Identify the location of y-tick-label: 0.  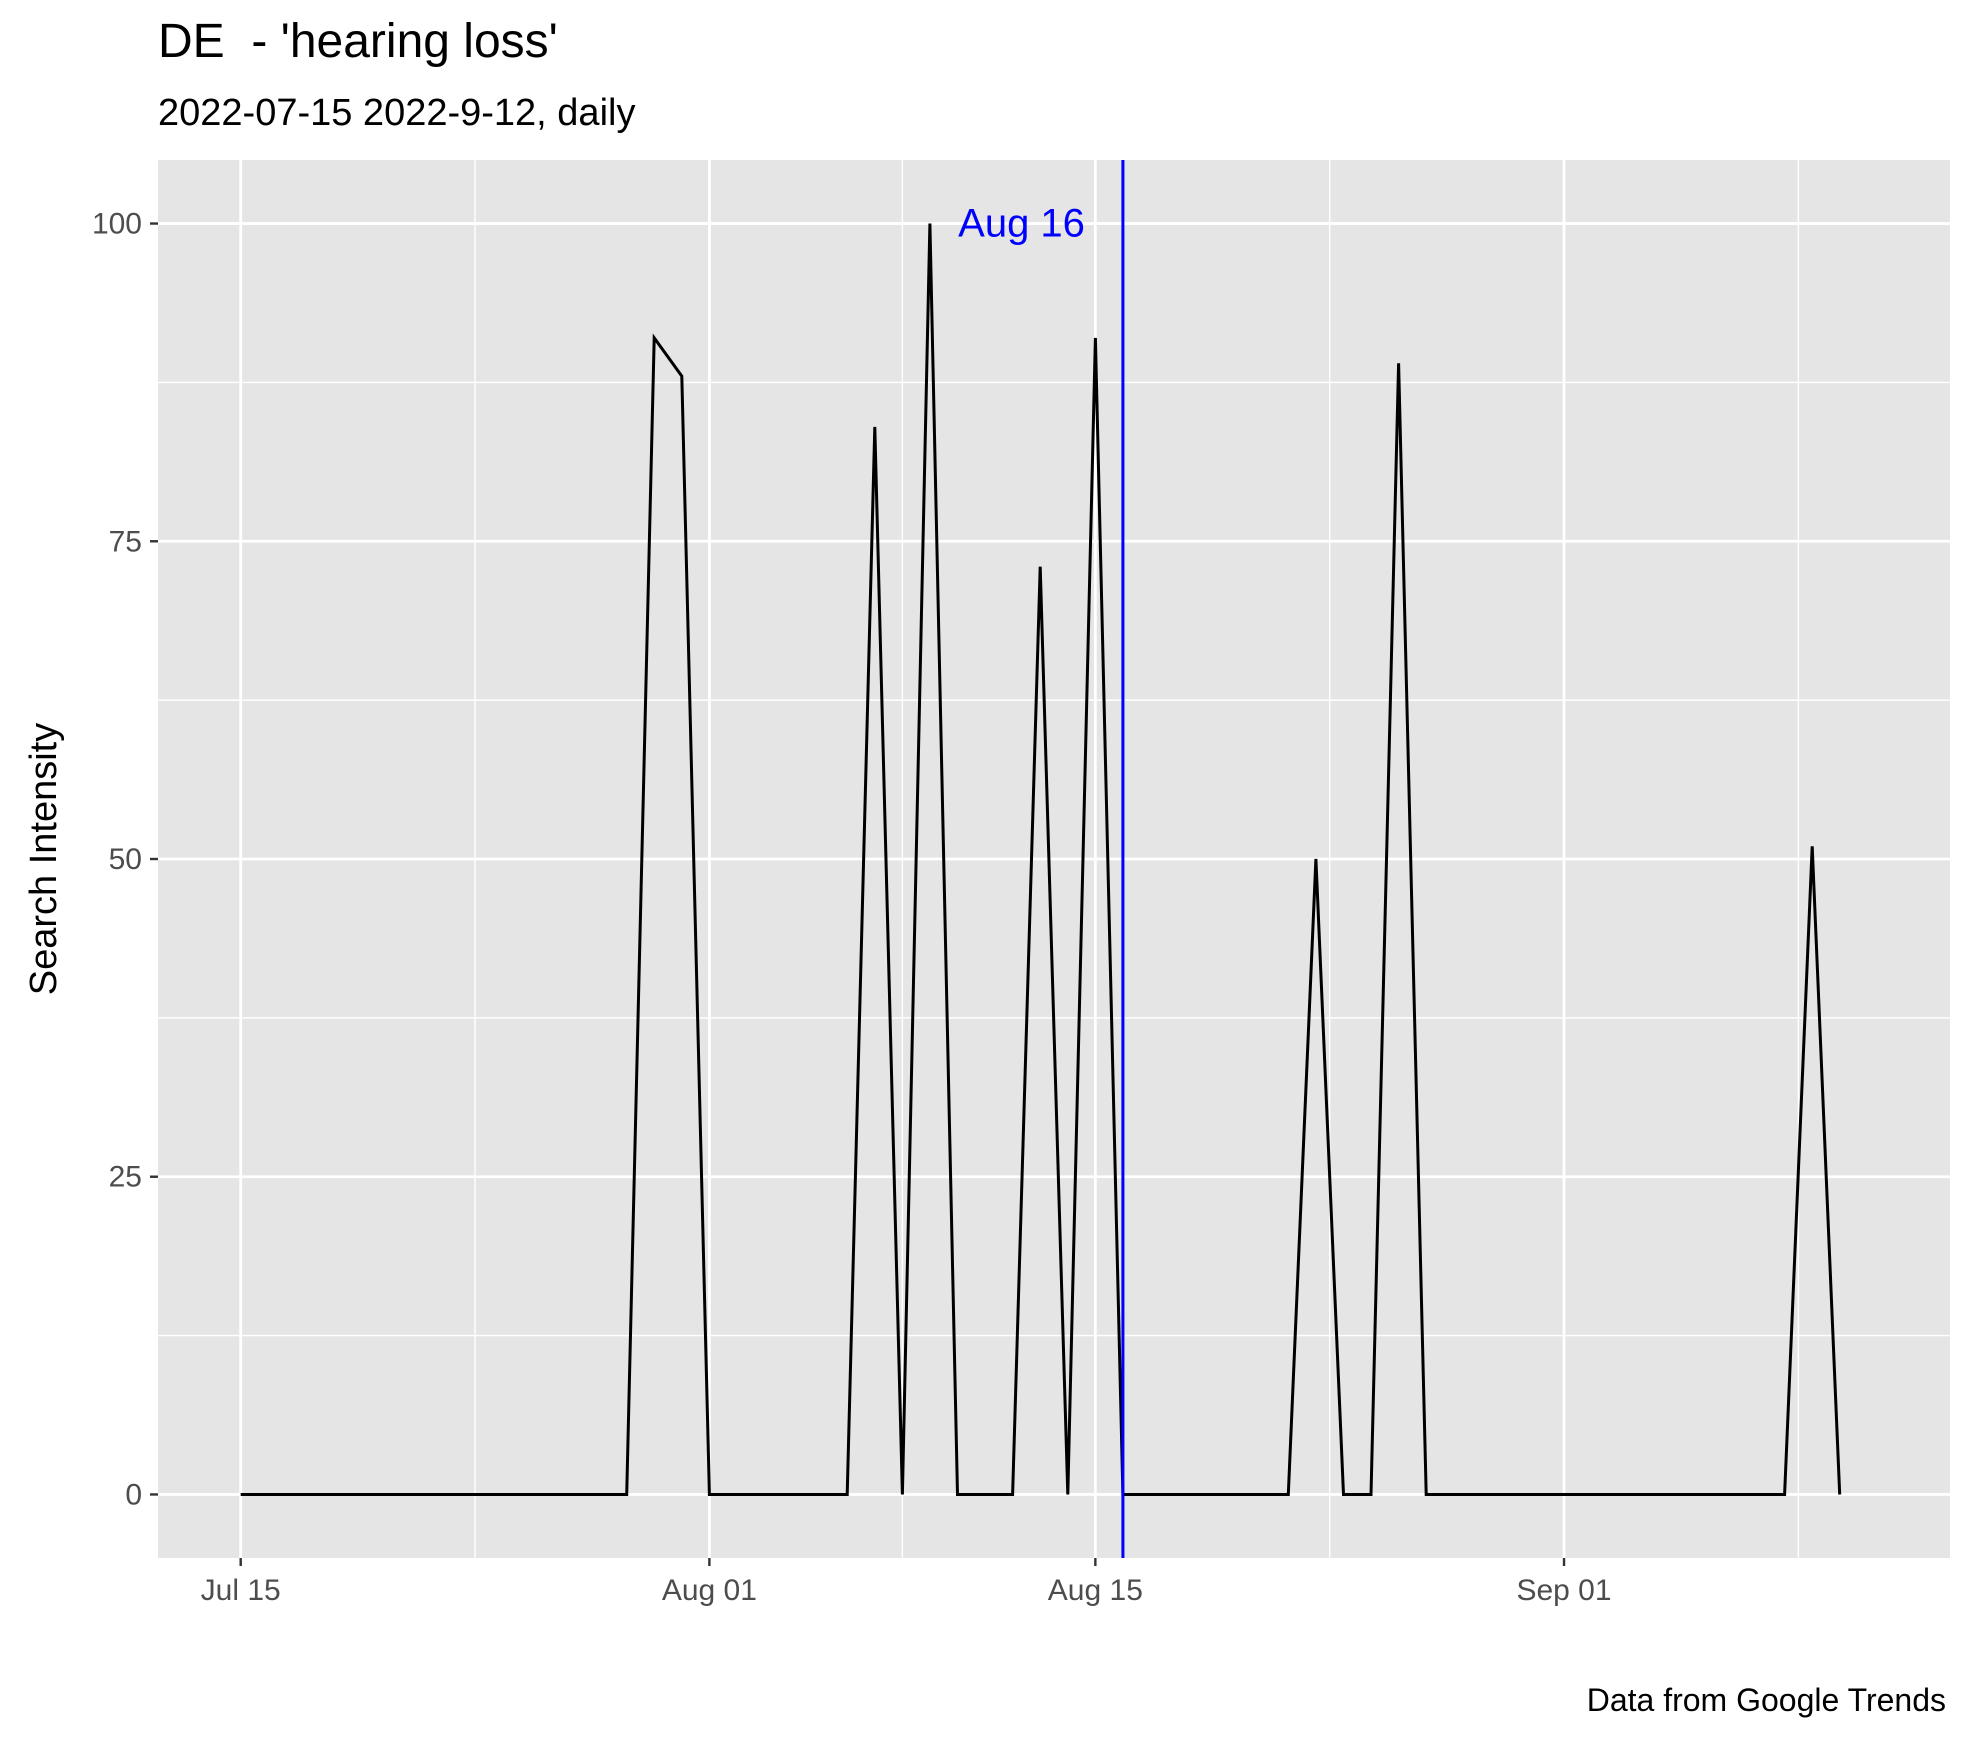
(133, 1494).